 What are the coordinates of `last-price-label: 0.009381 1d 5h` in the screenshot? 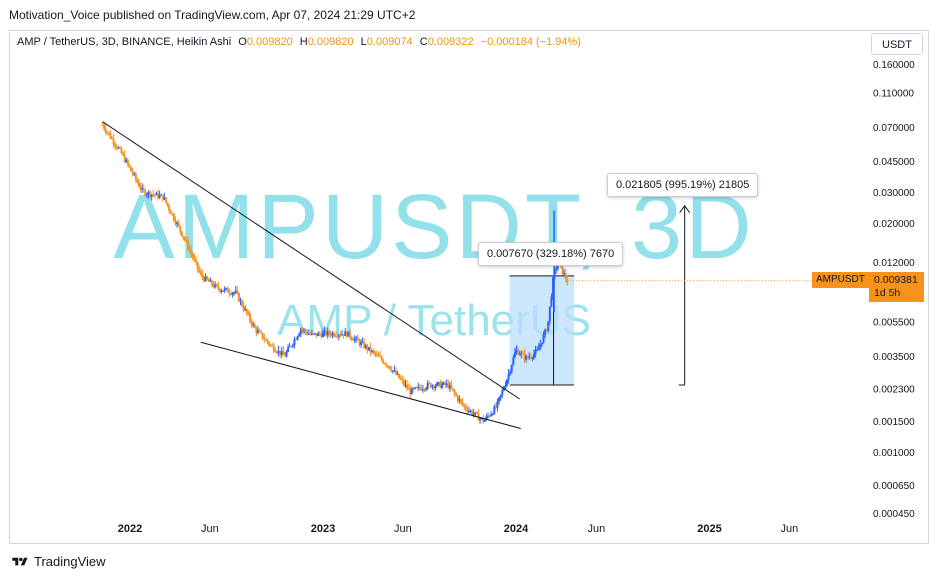 It's located at (896, 287).